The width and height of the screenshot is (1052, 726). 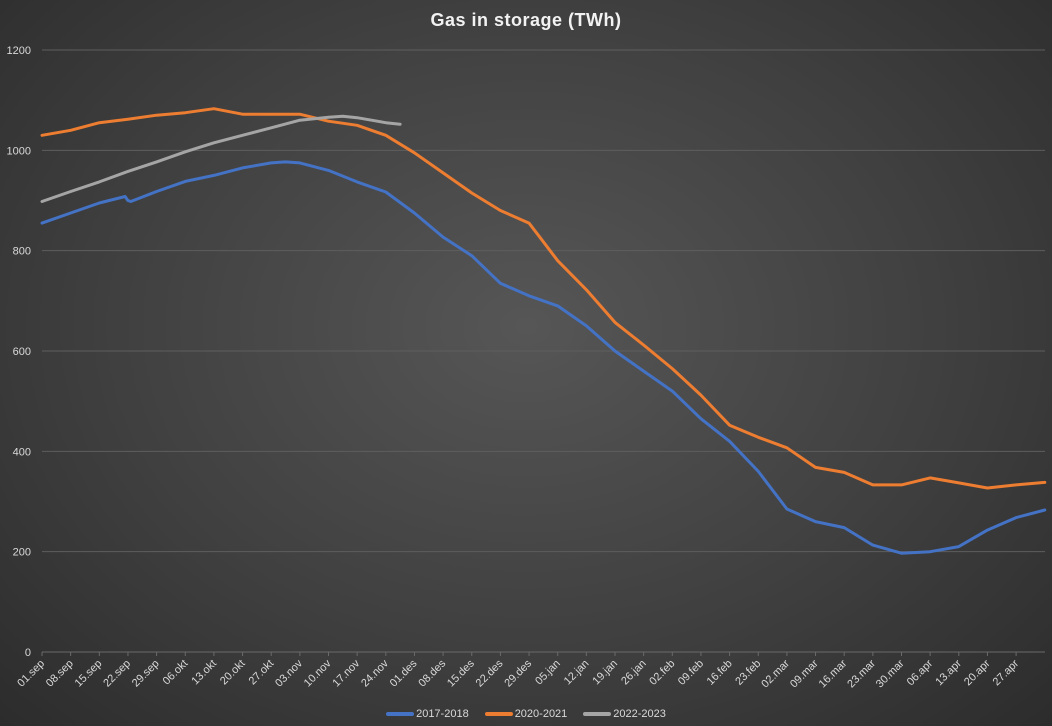 What do you see at coordinates (920, 672) in the screenshot?
I see `x-tick-label: 06.apr` at bounding box center [920, 672].